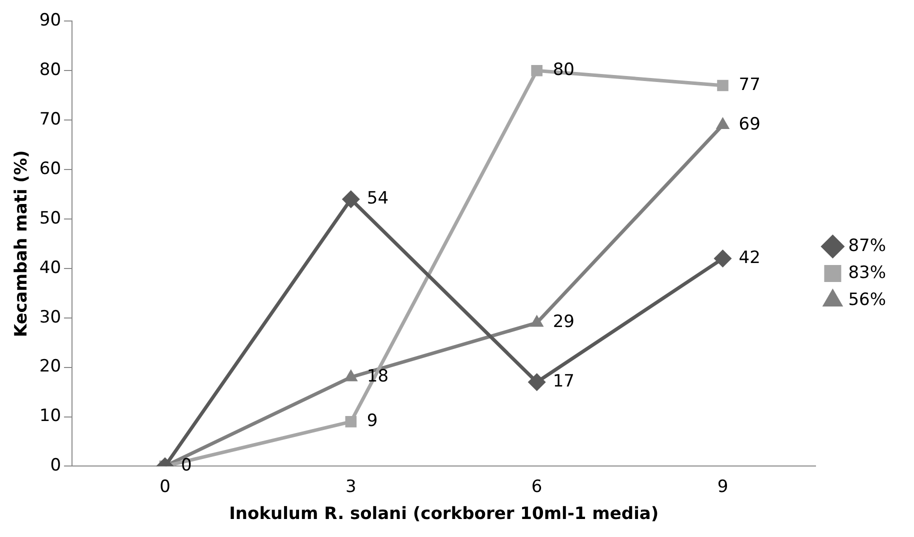 The height and width of the screenshot is (537, 914). I want to click on y-tick-label: 90, so click(50, 20).